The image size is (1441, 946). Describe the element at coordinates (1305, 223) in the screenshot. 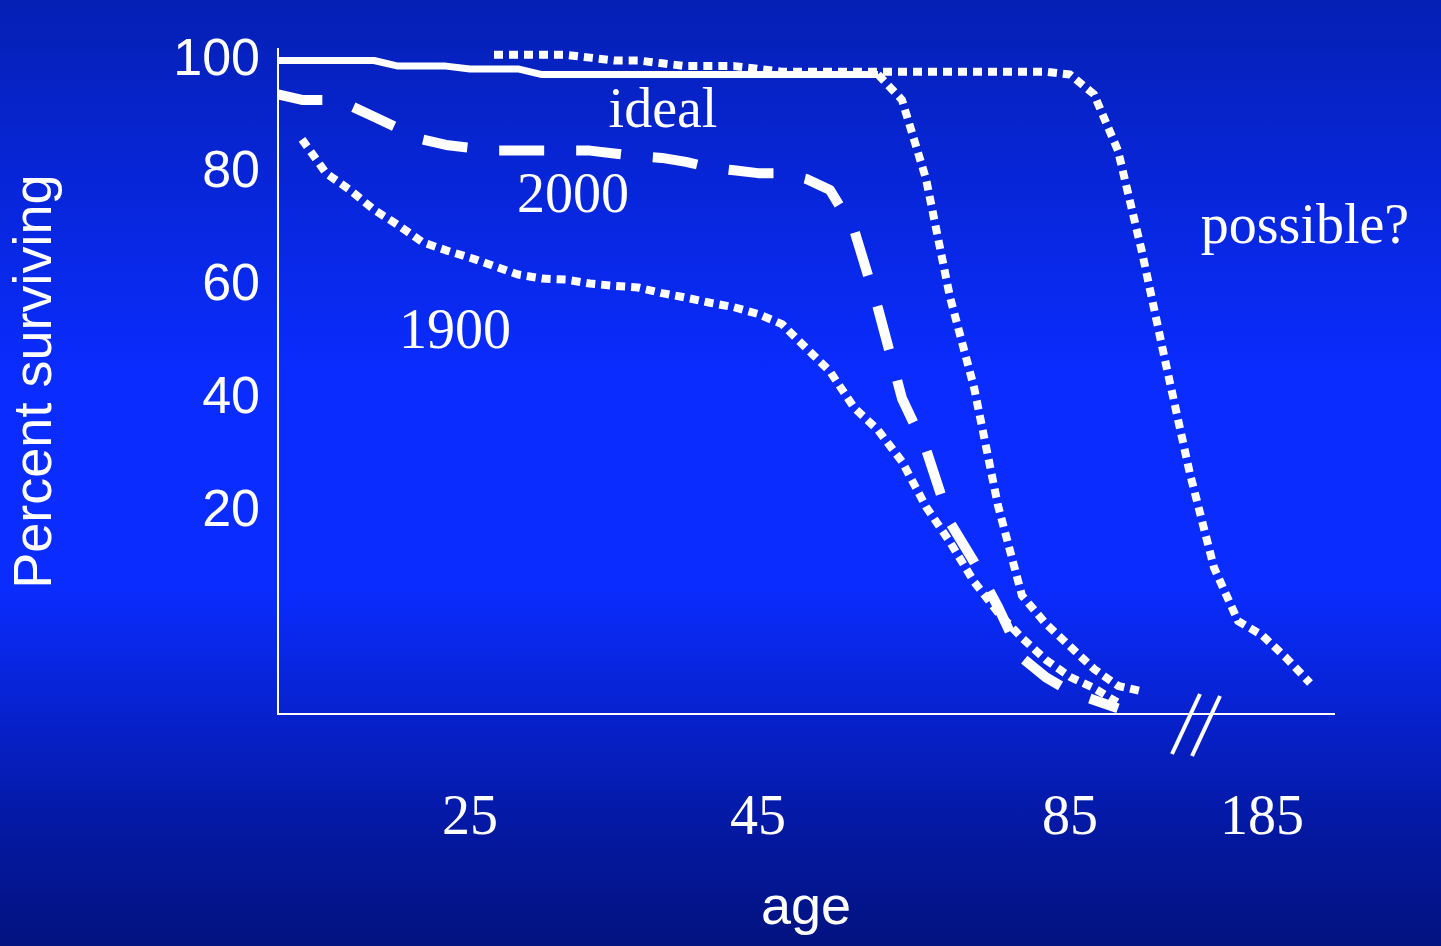

I see `series-label: possible?` at that location.